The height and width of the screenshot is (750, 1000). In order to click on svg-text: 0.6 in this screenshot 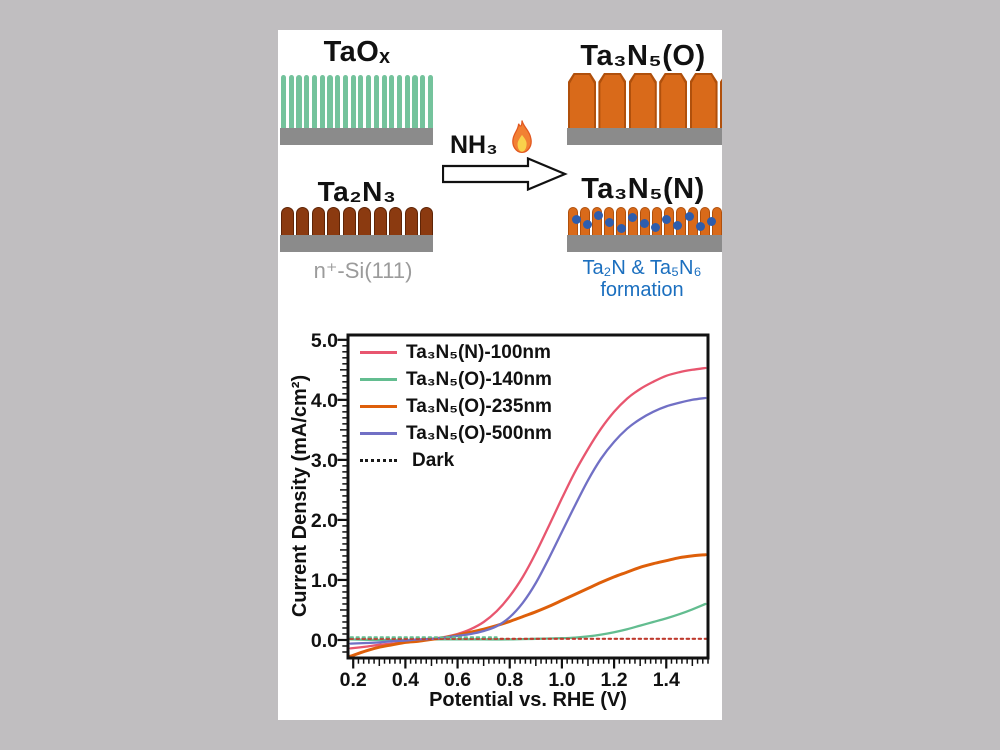, I will do `click(457, 680)`.